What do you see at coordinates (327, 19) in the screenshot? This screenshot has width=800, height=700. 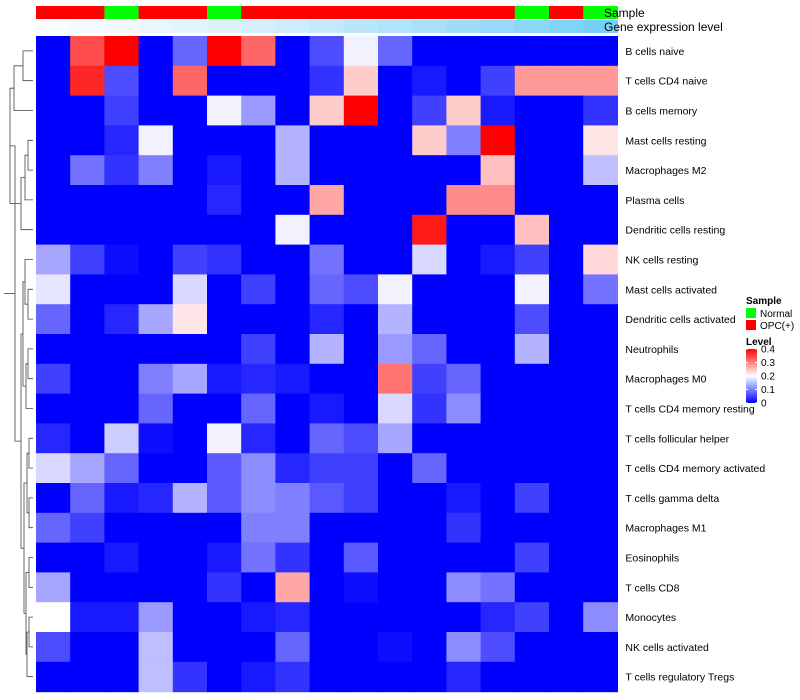 I see `annotation-tracks` at bounding box center [327, 19].